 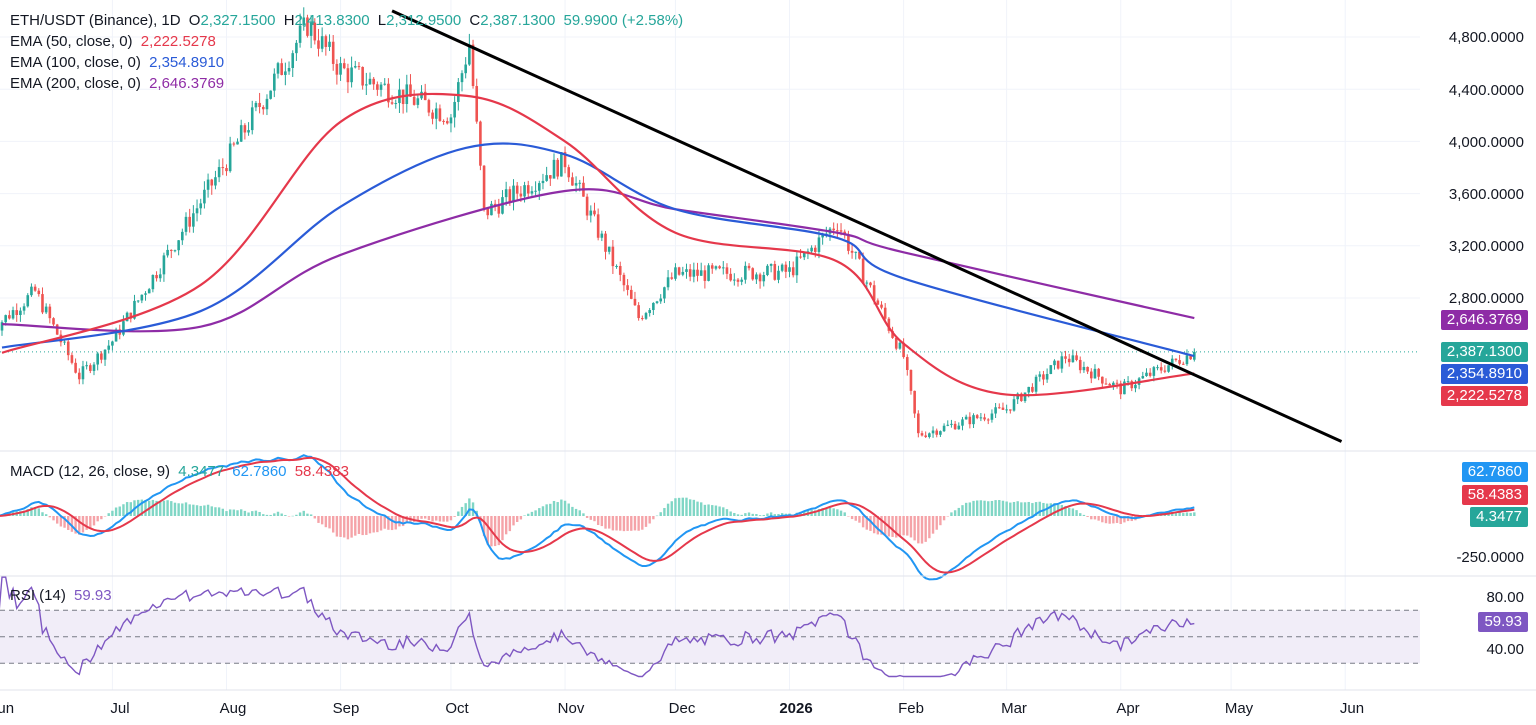 I want to click on ema50-legend: EMA (50, close, 0) 2,222.5278, so click(x=115, y=41).